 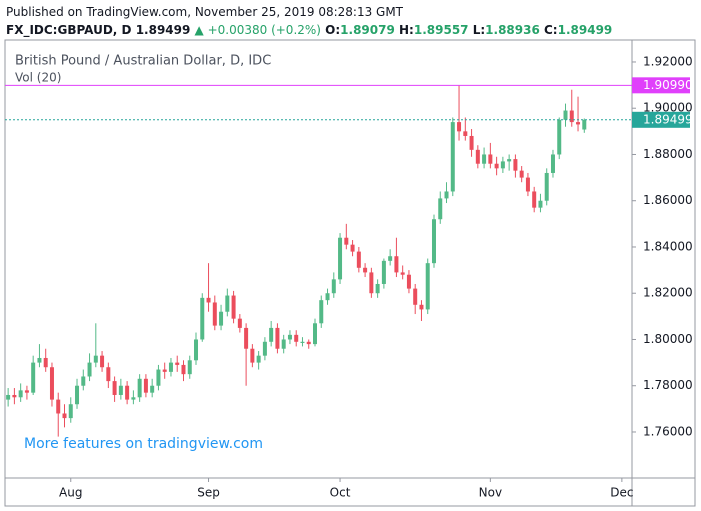 What do you see at coordinates (367, 30) in the screenshot?
I see `ohlc-value: 1.89079` at bounding box center [367, 30].